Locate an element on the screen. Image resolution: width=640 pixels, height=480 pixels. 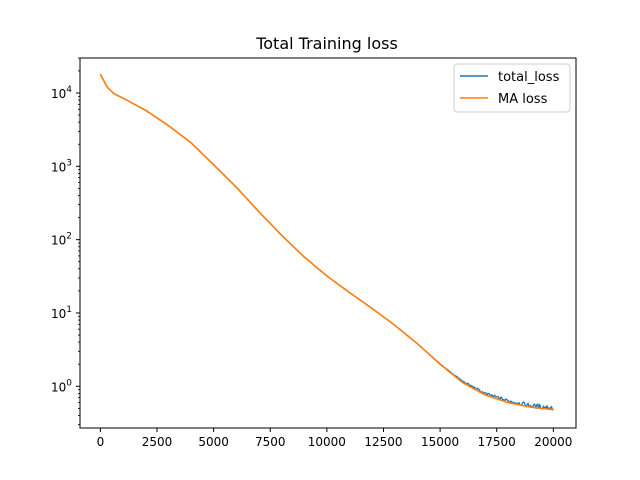
y-axis-ticks: 10⁰ 10¹ 10² 10³ 10⁴ is located at coordinates (65, 241).